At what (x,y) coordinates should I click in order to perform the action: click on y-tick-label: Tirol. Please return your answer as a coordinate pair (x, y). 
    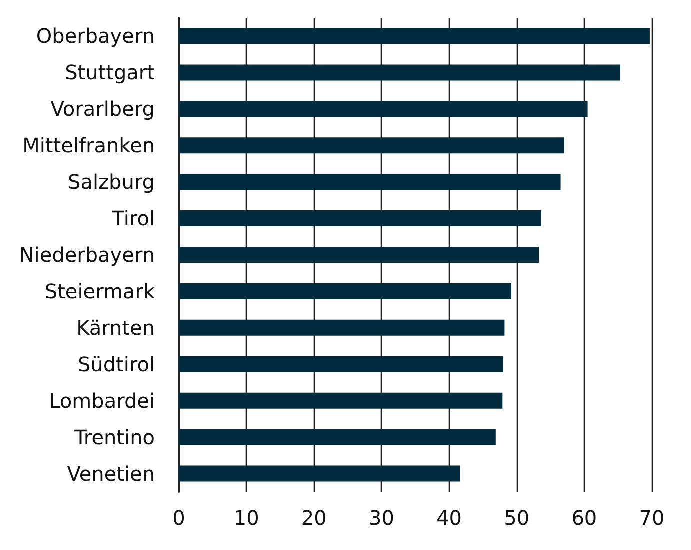
    Looking at the image, I should click on (133, 218).